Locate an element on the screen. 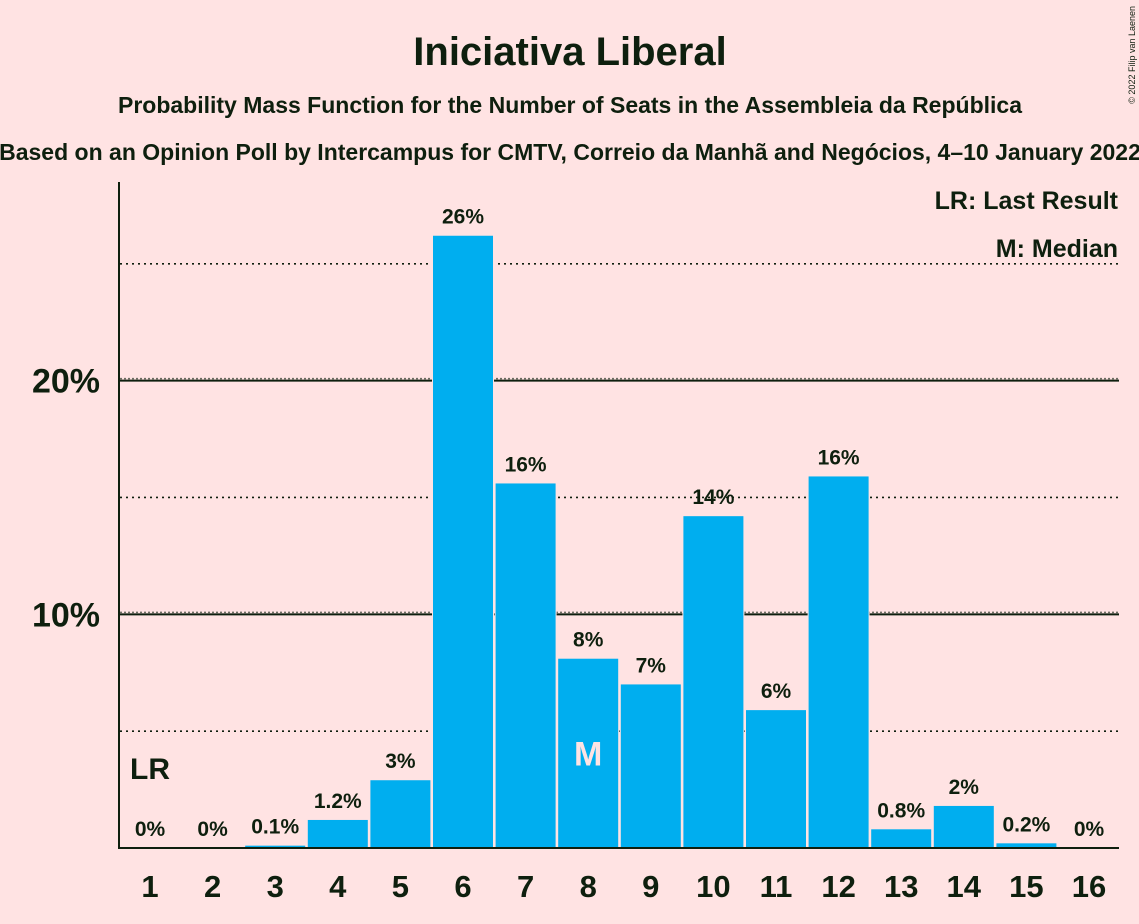 This screenshot has height=924, width=1139. data-label: 0.2% is located at coordinates (1026, 824).